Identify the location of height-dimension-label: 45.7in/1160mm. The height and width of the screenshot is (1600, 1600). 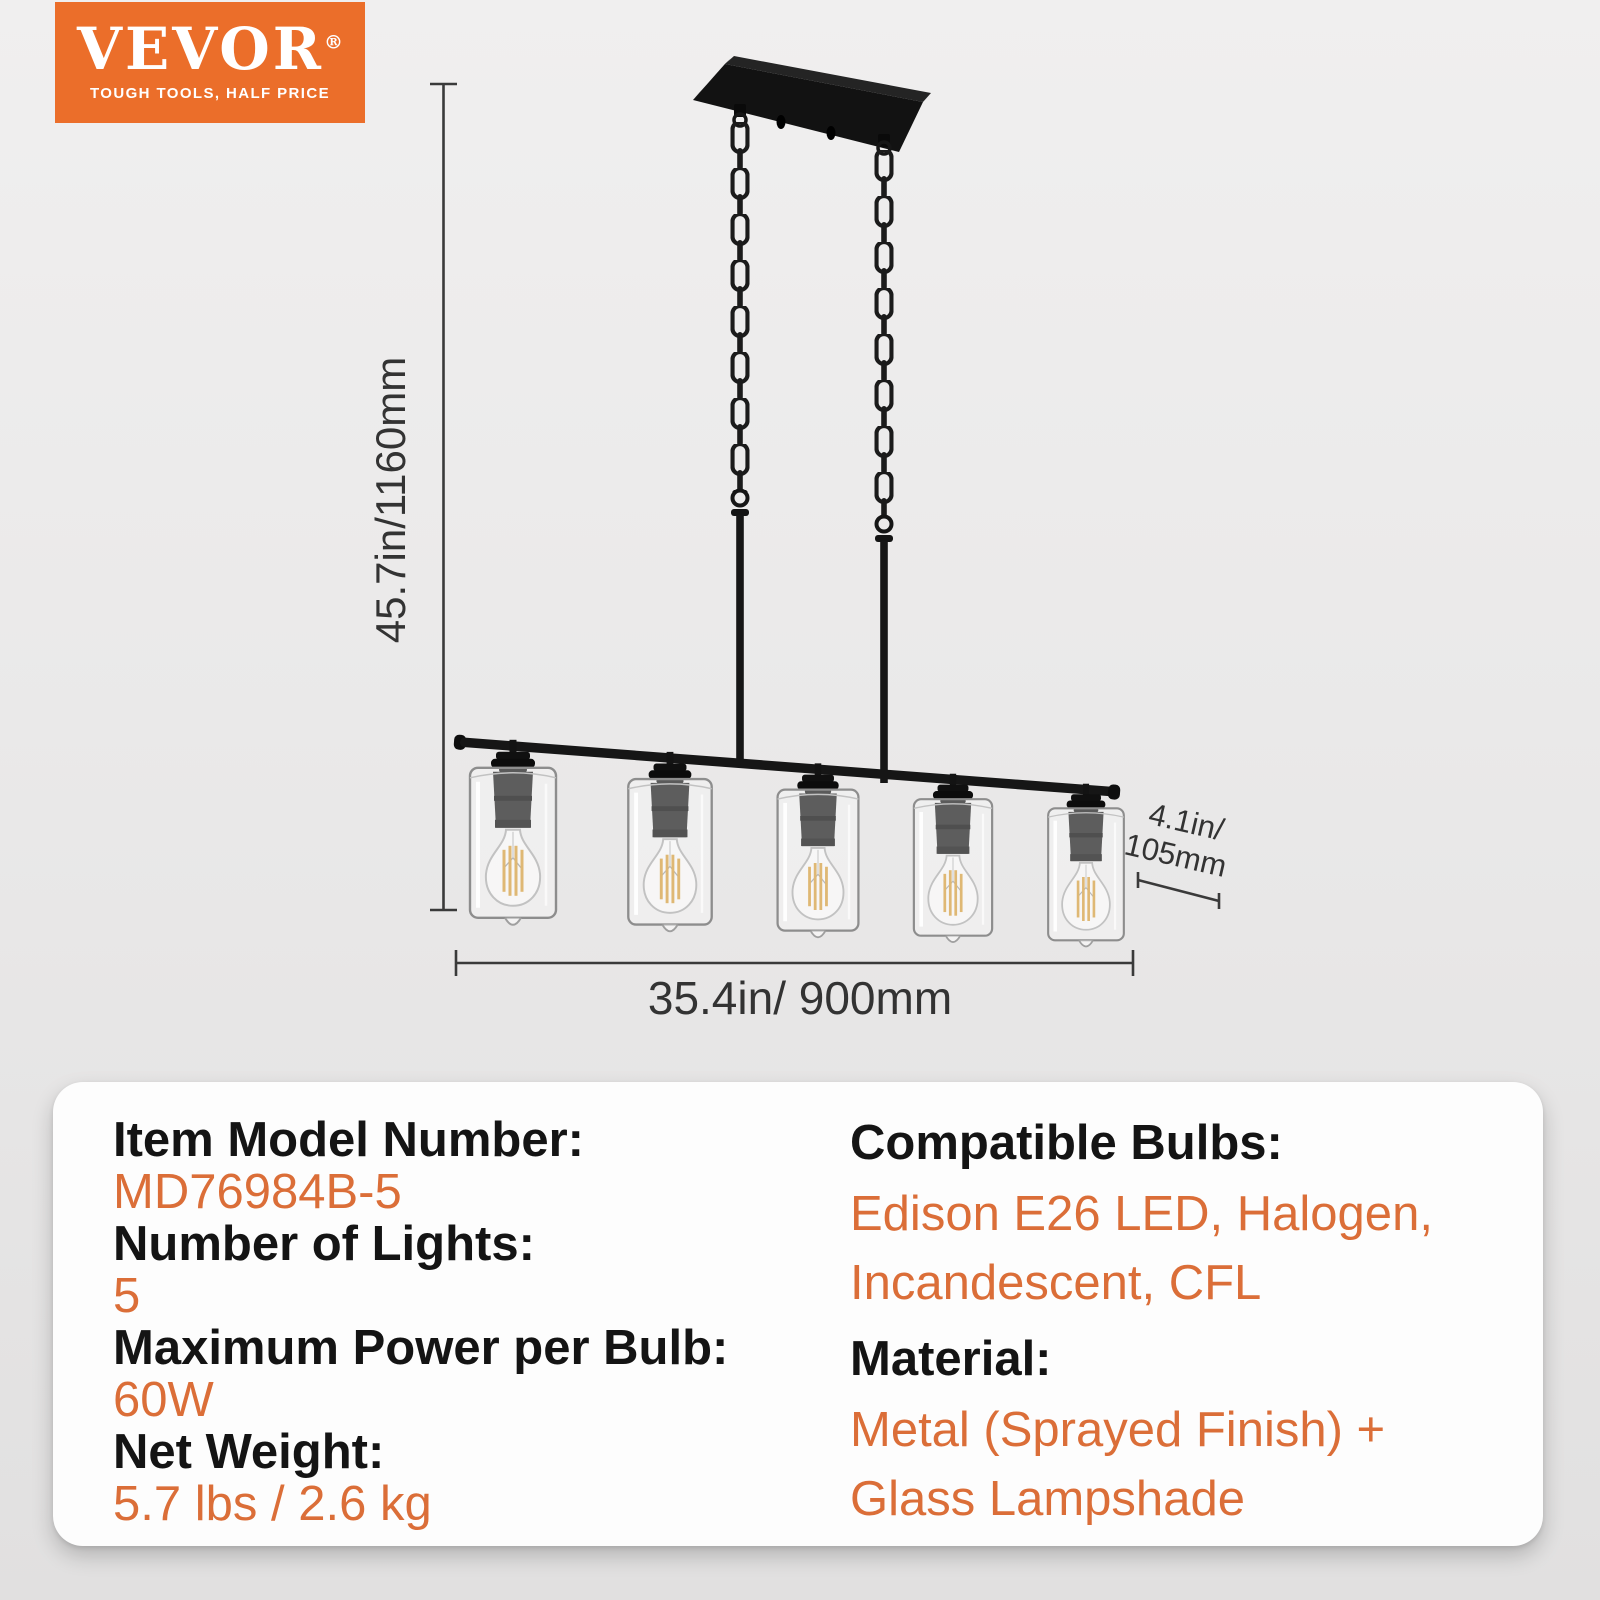
(390, 500).